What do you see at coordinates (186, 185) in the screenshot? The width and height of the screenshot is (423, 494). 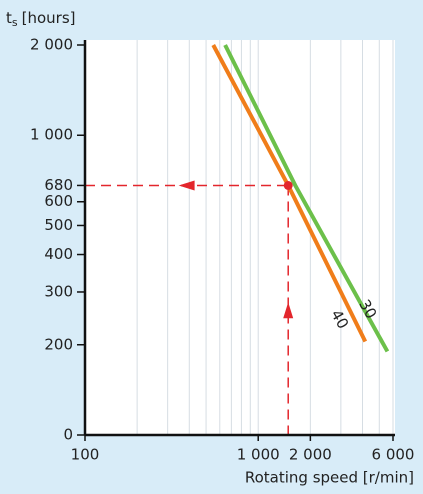 I see `arrow-left` at bounding box center [186, 185].